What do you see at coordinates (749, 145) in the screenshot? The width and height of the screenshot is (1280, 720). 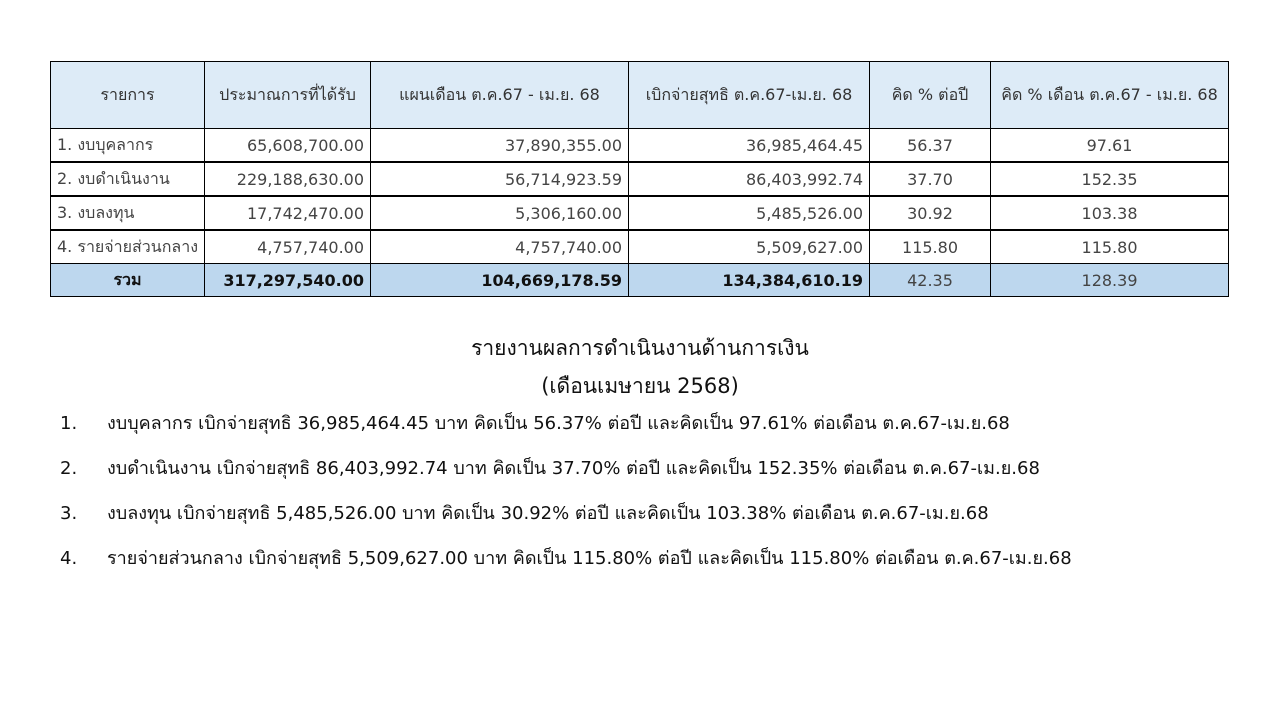 I see `table-cell: 36,985,464.45` at bounding box center [749, 145].